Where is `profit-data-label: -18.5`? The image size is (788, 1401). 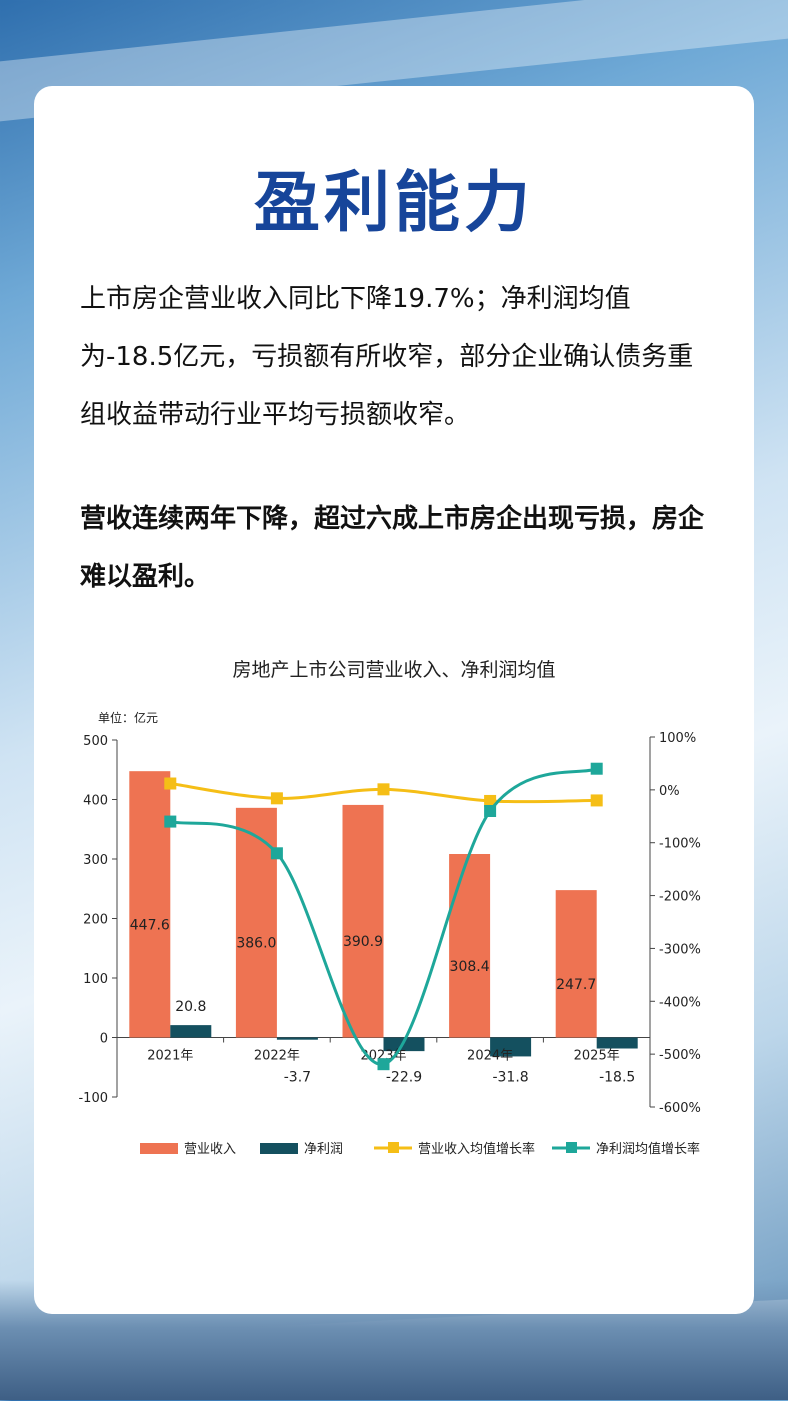 profit-data-label: -18.5 is located at coordinates (617, 1078).